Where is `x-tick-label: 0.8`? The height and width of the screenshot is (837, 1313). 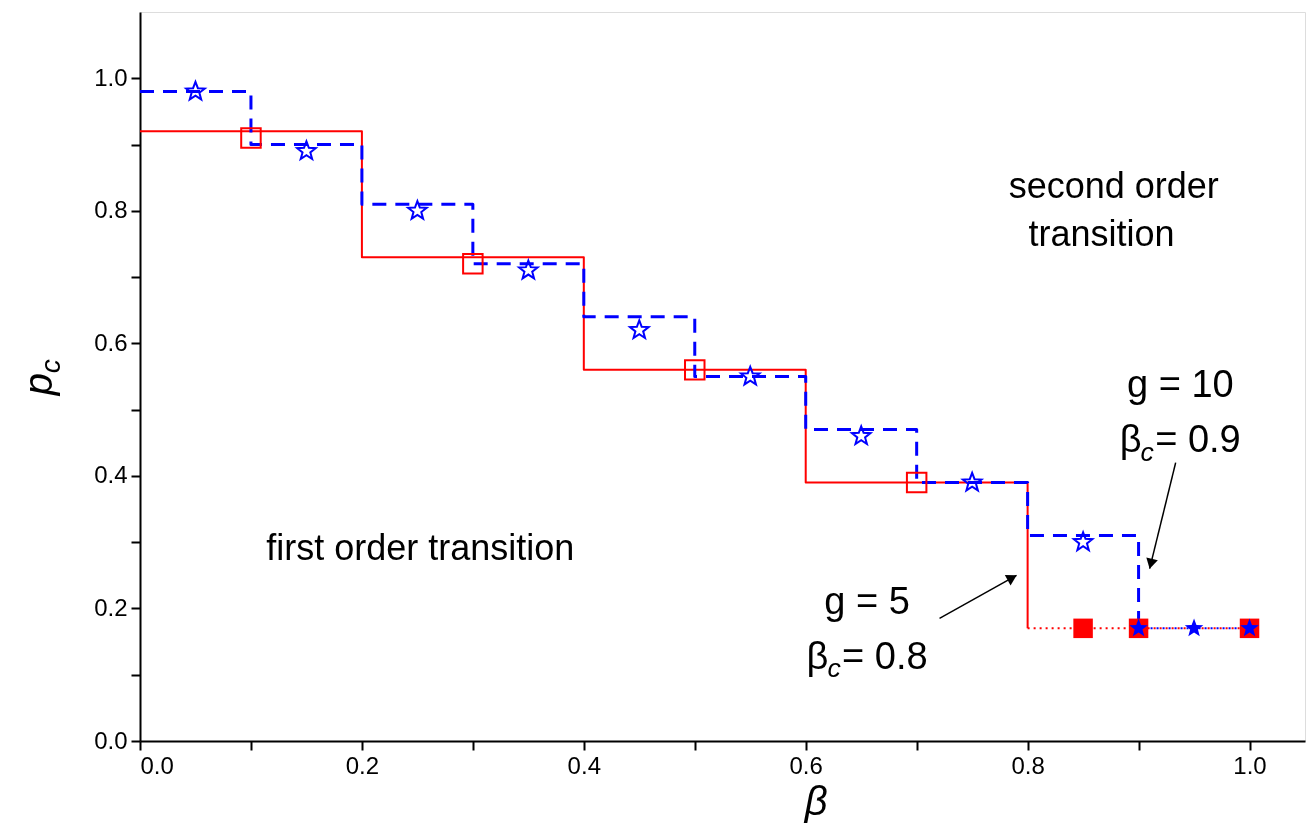 x-tick-label: 0.8 is located at coordinates (1028, 765).